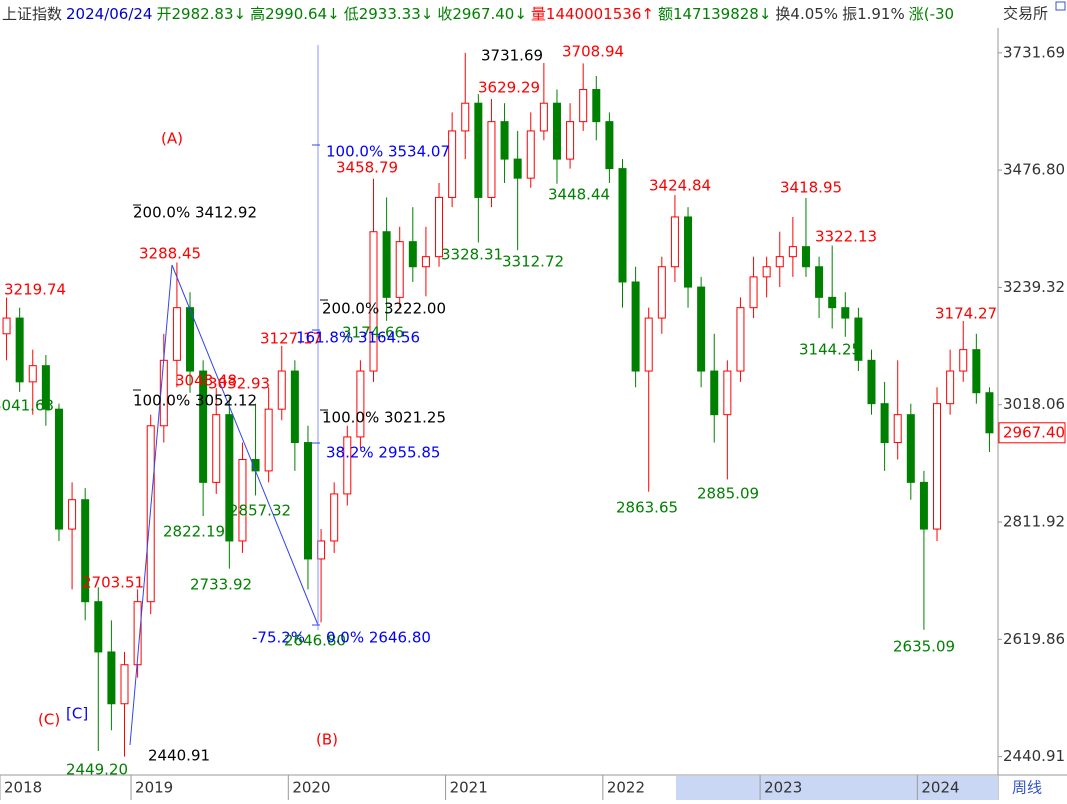 The width and height of the screenshot is (1067, 804). What do you see at coordinates (221, 585) in the screenshot?
I see `annotation: 2733.92` at bounding box center [221, 585].